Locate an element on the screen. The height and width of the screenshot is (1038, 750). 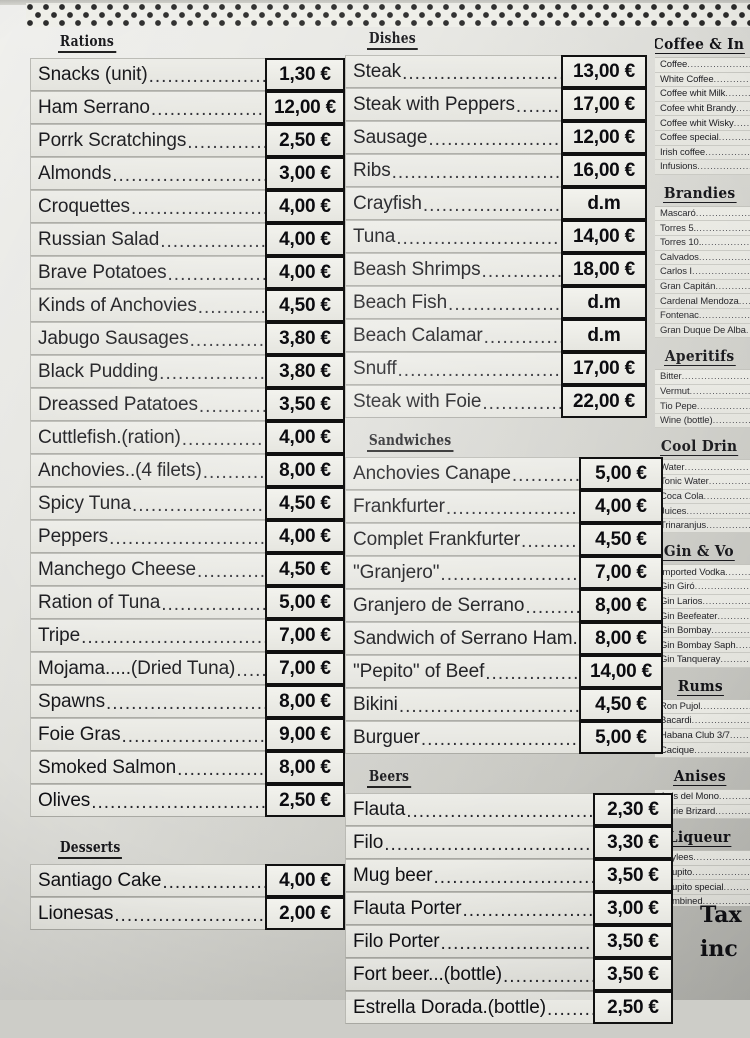
drinks-item-name: Torres 5. is located at coordinates (678, 228).